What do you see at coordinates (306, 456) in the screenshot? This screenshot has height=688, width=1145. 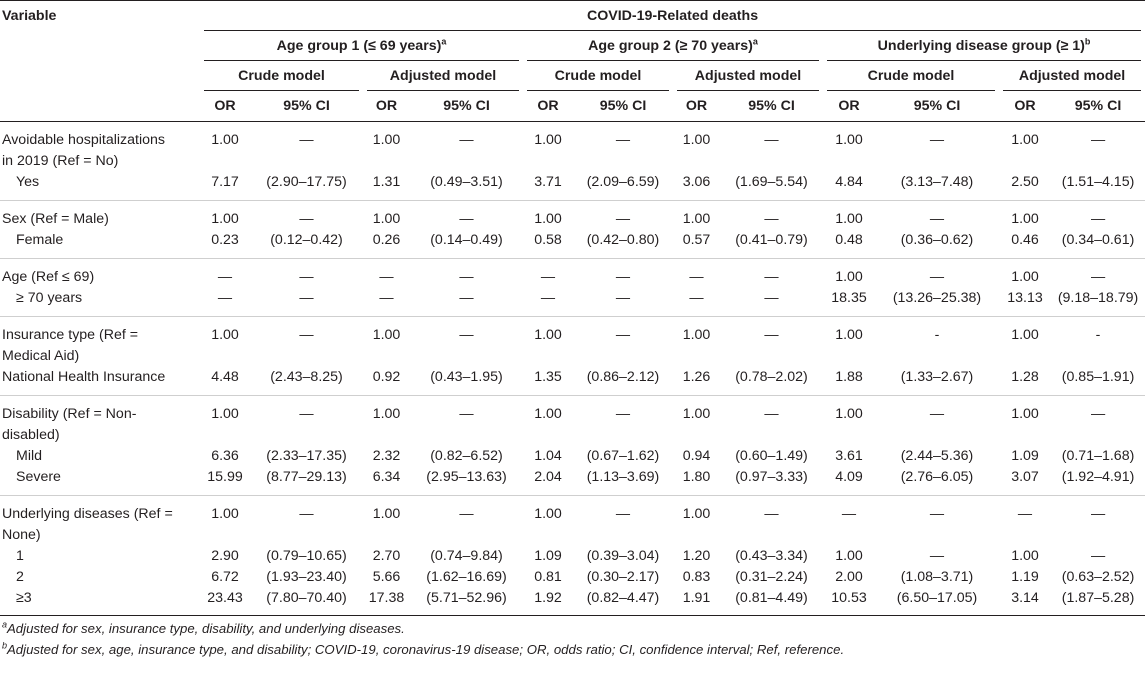 I see `ci-cell: (2.33–17.35)` at bounding box center [306, 456].